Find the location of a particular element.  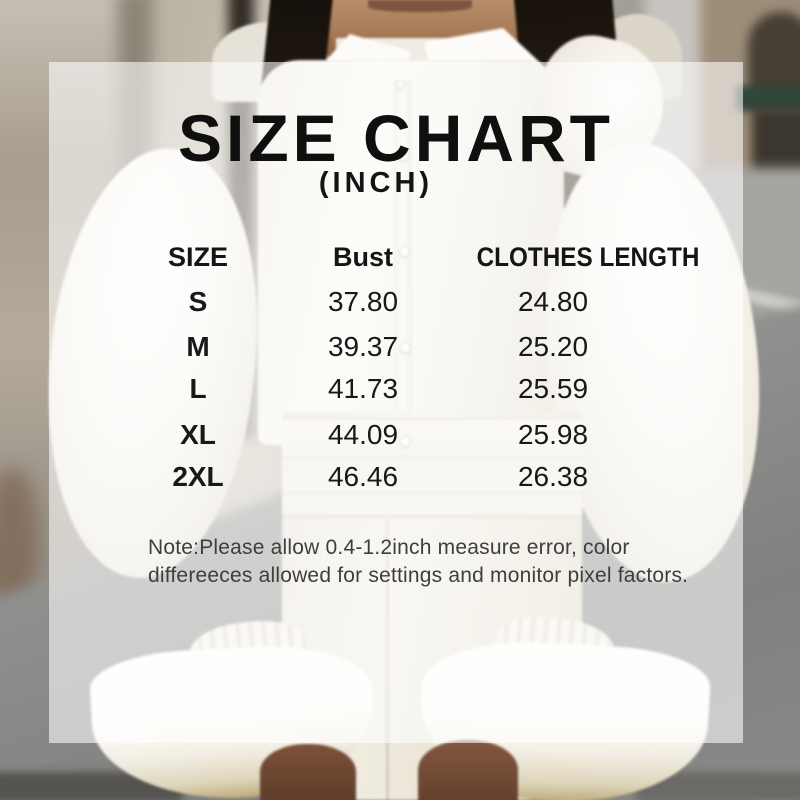

model-hand-left is located at coordinates (308, 772).